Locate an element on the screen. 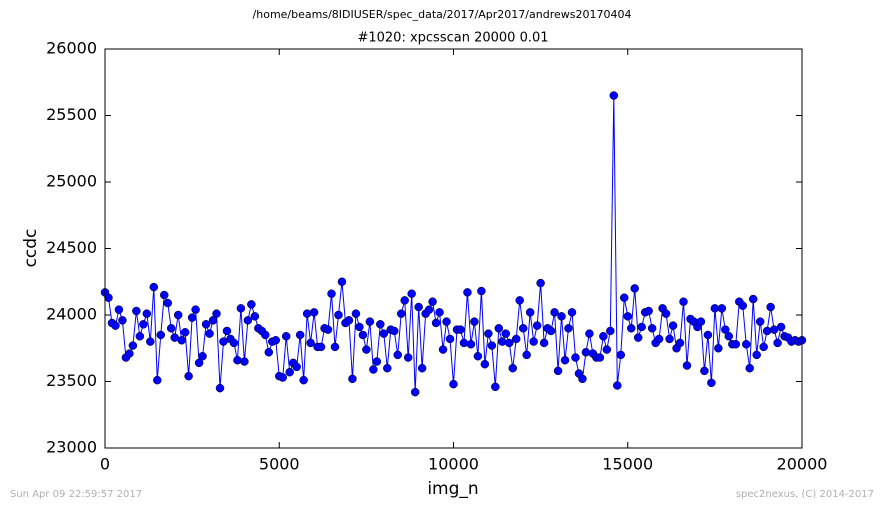 The height and width of the screenshot is (509, 884). footer-credit: spec2nexus, (C) 2014-2017 is located at coordinates (805, 494).